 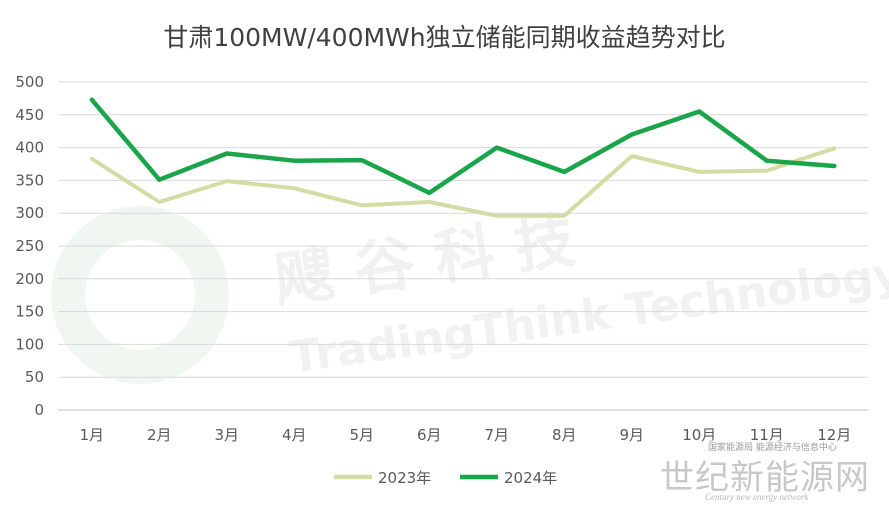 I want to click on x-tick-label: 4月, so click(x=294, y=435).